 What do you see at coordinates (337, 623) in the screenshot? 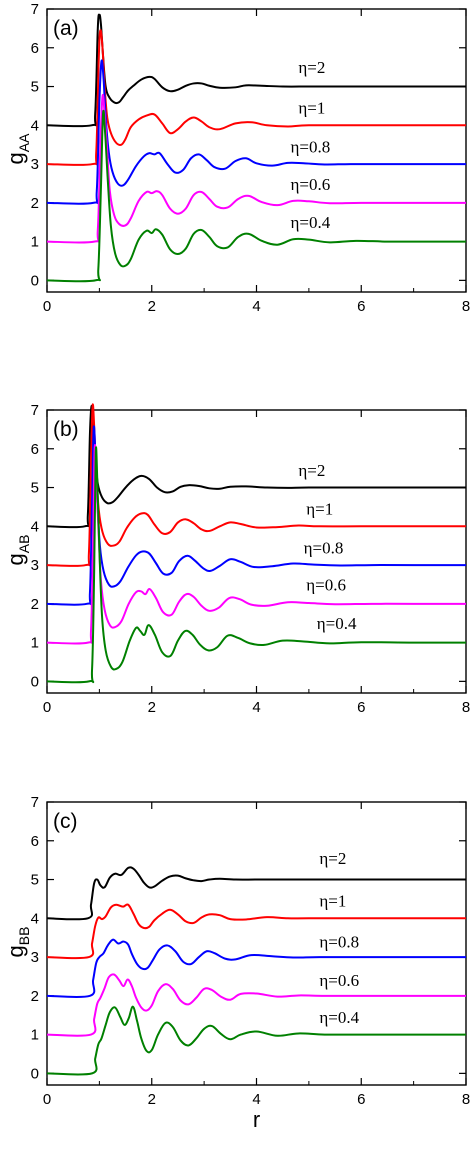
I see `panel-2-series-label-5: η=0.4` at bounding box center [337, 623].